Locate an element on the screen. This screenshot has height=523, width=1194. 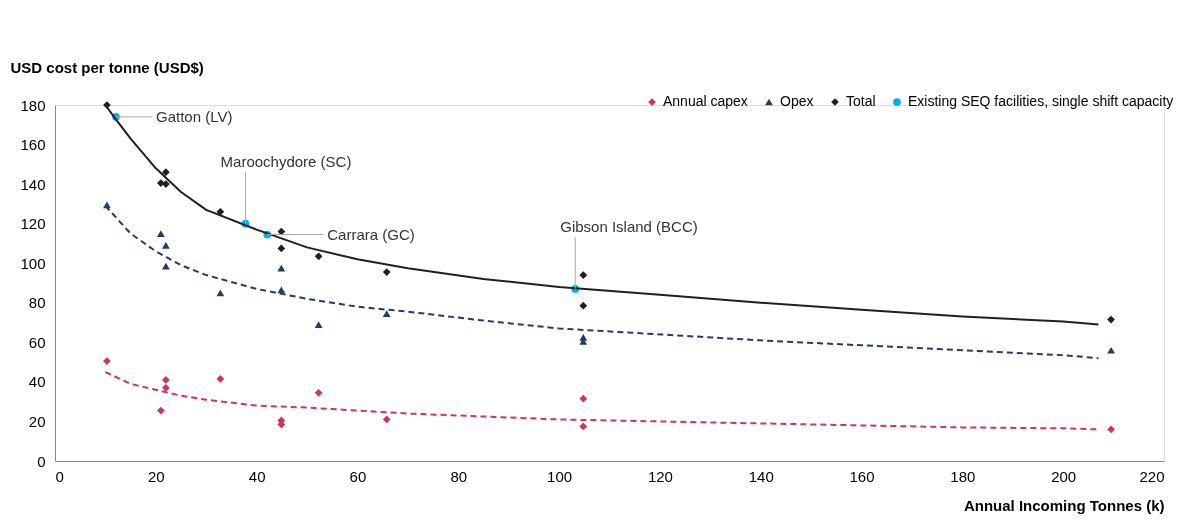
x-tick-label: 220 is located at coordinates (1152, 476).